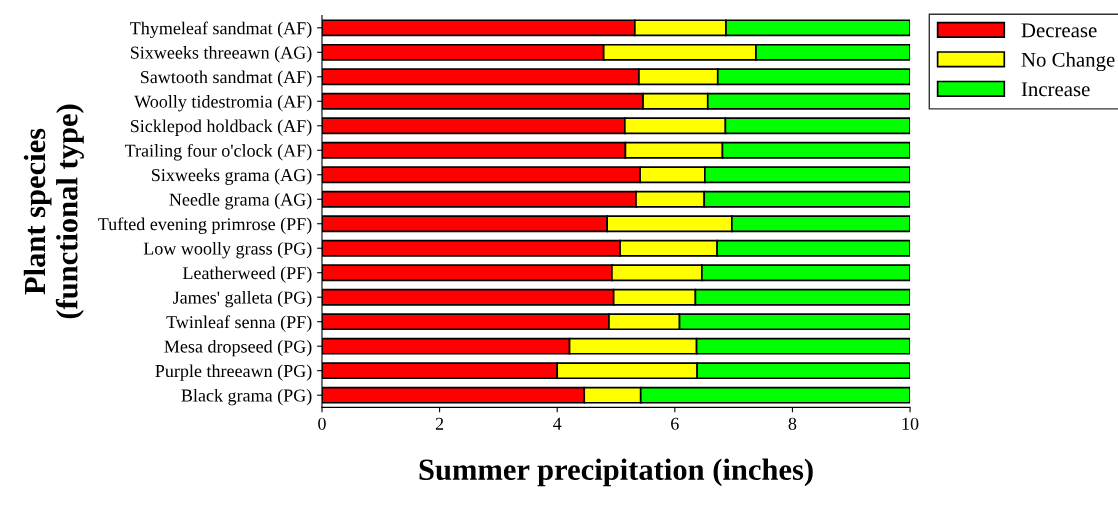  Describe the element at coordinates (205, 225) in the screenshot. I see `y-tick-label: Tufted evening primrose (PF)` at that location.